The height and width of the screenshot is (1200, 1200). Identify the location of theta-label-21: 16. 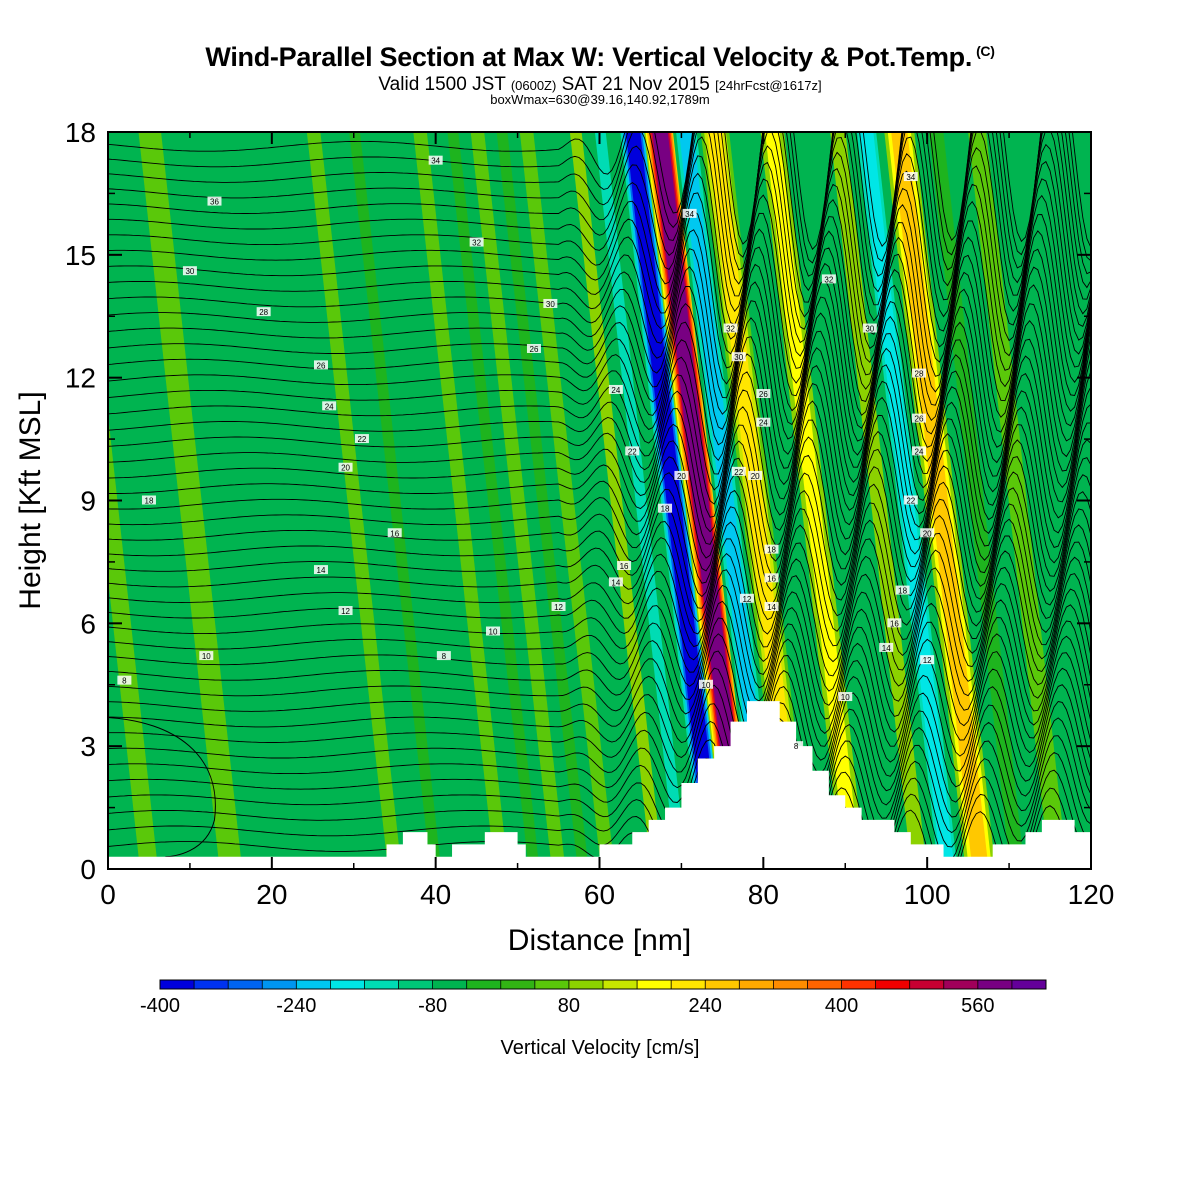
(624, 566).